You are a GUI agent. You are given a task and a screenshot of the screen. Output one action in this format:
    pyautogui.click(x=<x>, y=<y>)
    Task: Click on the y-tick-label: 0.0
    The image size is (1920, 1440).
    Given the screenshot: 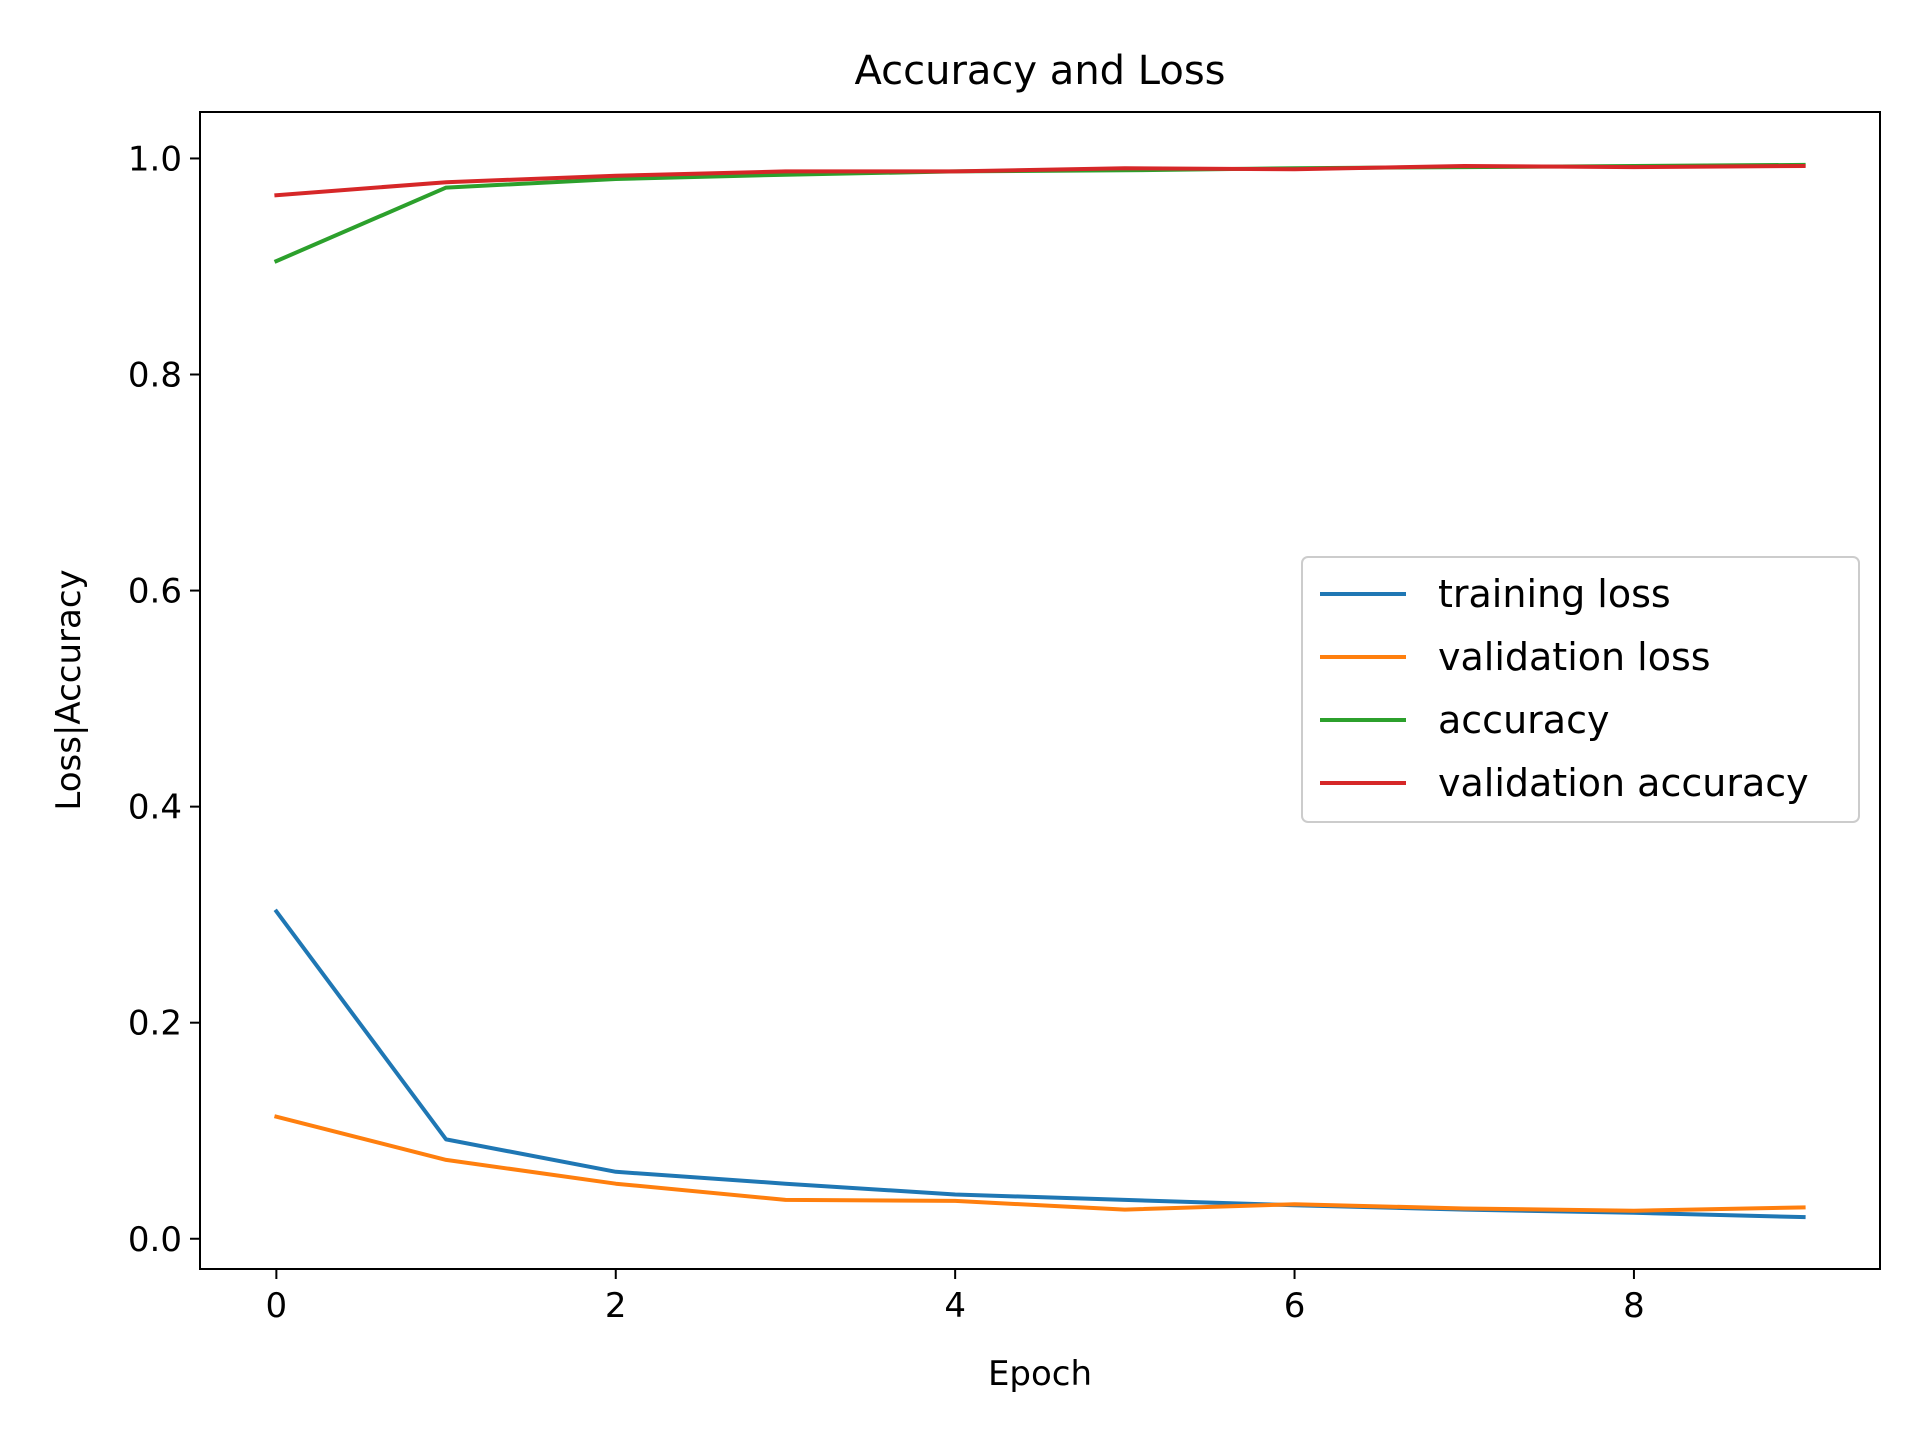 What is the action you would take?
    pyautogui.click(x=155, y=1240)
    